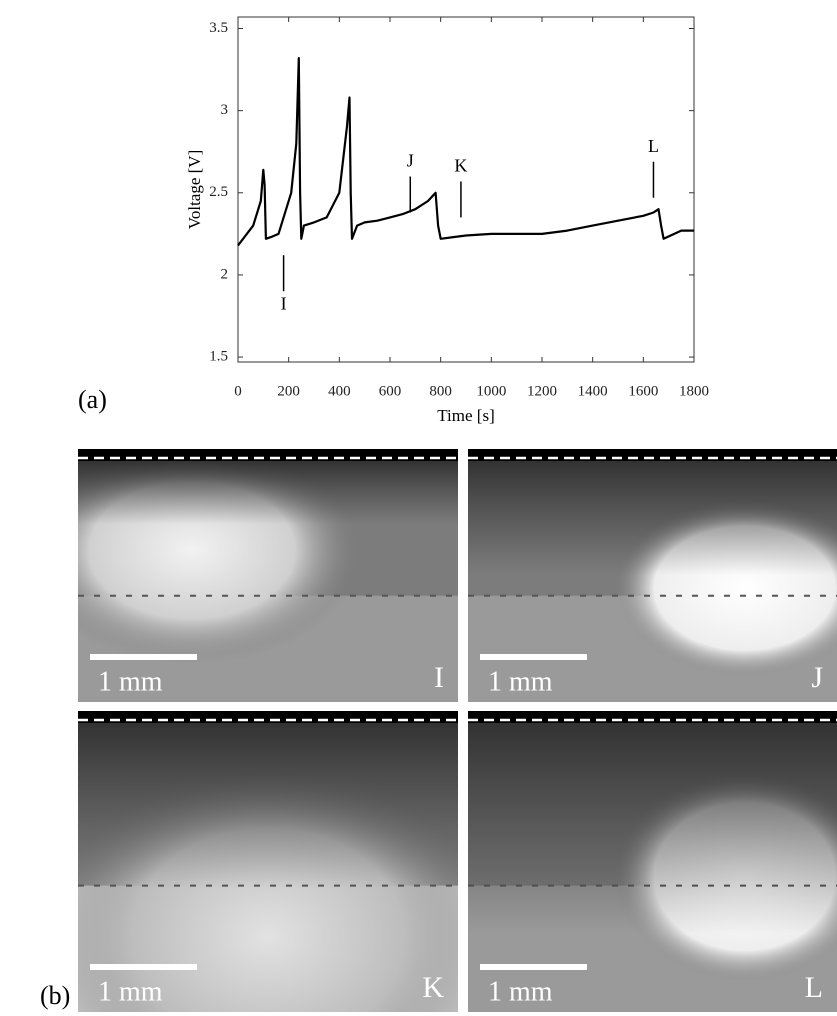 The image size is (837, 1016). What do you see at coordinates (55, 995) in the screenshot?
I see `panel-label: (b)` at bounding box center [55, 995].